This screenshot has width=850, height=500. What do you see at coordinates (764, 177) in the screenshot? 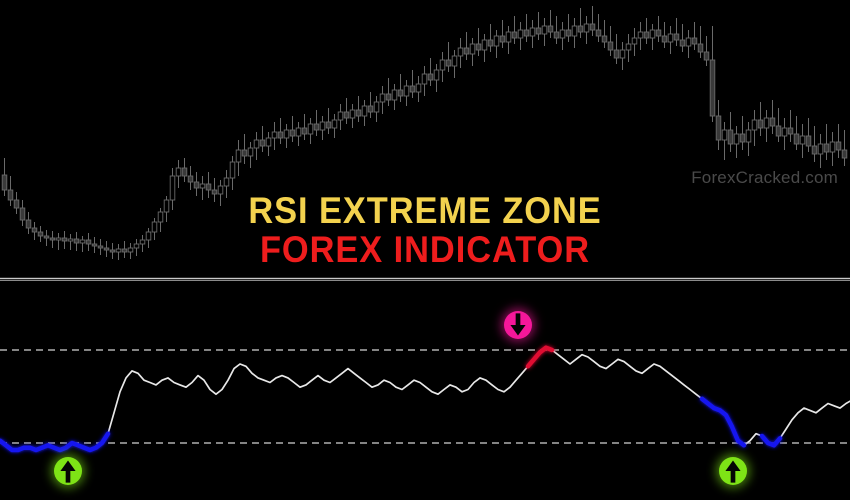
I see `watermark-text: ForexCracked.com` at bounding box center [764, 177].